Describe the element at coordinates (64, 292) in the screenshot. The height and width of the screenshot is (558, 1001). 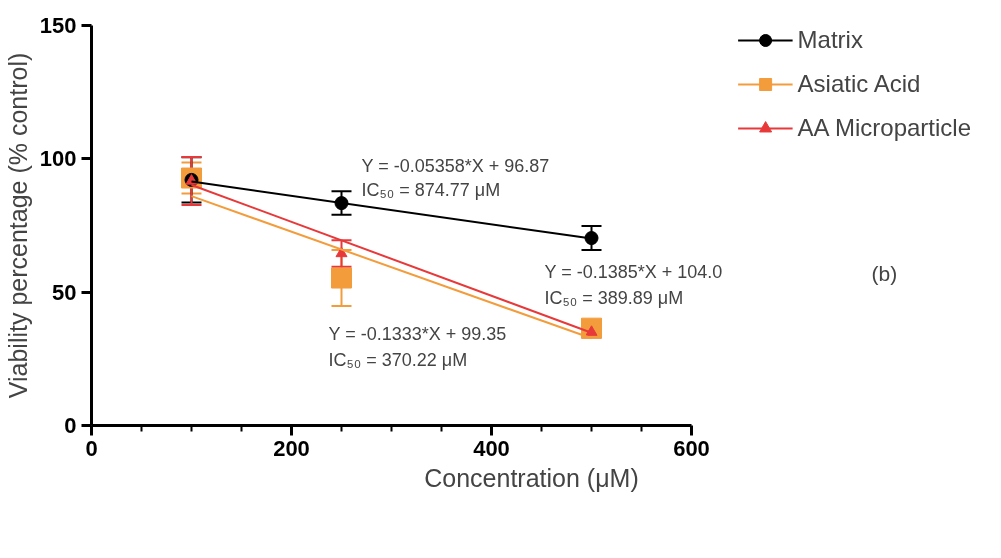
I see `y-tick-label: 50` at that location.